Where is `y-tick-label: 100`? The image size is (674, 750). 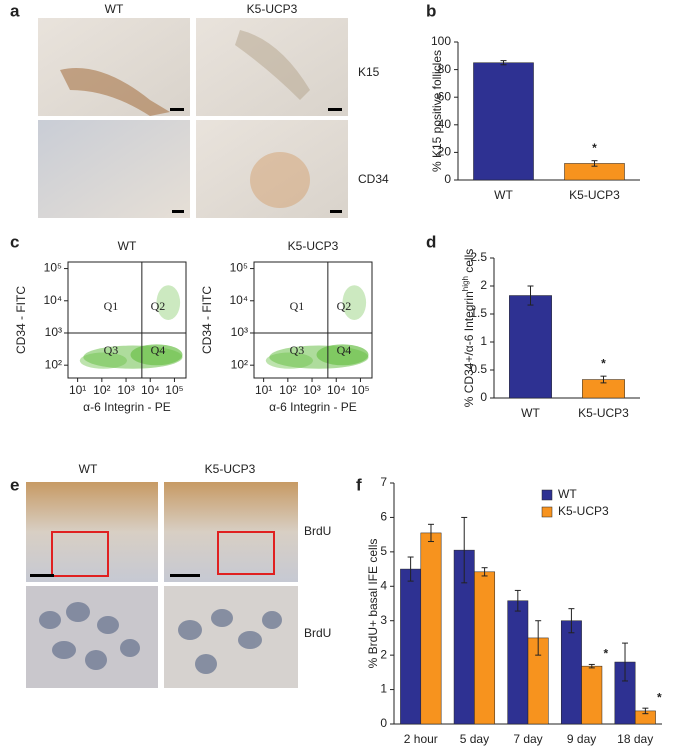 y-tick-label: 100 is located at coordinates (441, 41).